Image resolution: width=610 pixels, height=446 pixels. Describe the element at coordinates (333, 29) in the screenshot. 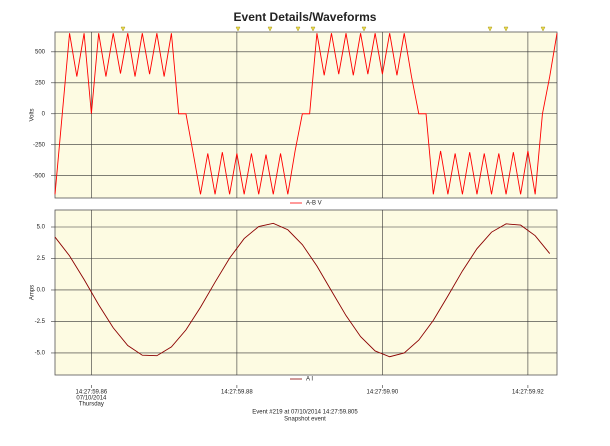

I see `event-markers` at that location.